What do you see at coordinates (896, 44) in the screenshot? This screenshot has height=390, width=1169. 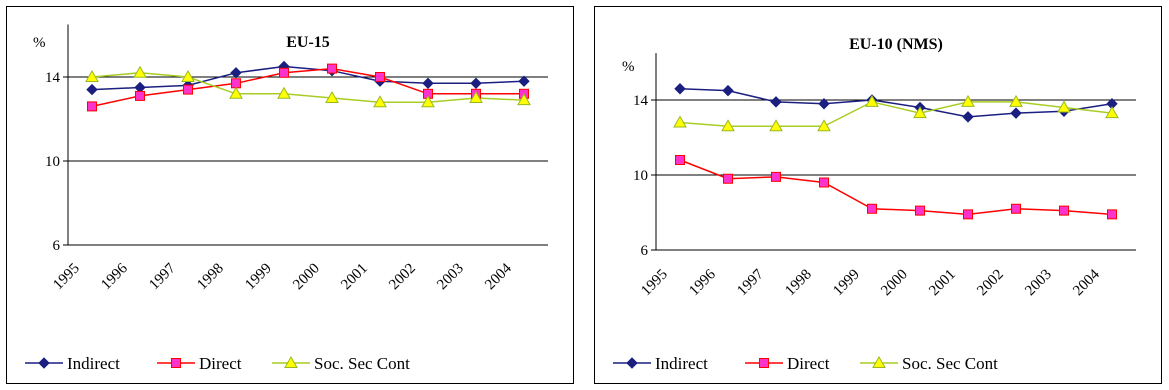 I see `chart-title: EU-10 (NMS)` at bounding box center [896, 44].